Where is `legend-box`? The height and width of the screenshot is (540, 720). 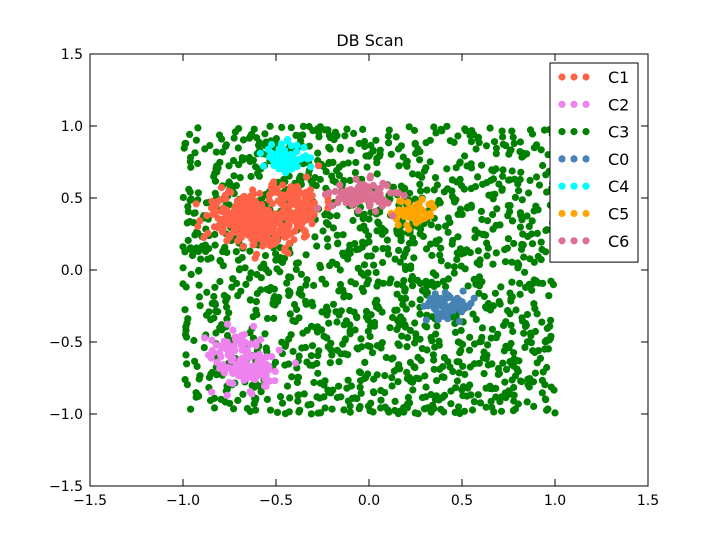
legend-box is located at coordinates (594, 162).